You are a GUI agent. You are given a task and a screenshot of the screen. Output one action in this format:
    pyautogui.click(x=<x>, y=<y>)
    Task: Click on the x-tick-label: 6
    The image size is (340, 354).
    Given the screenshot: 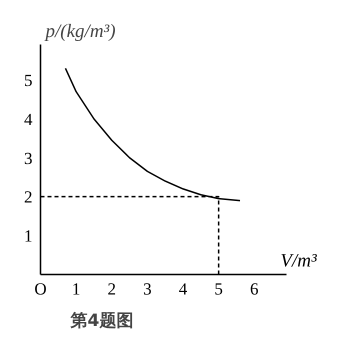 What is the action you would take?
    pyautogui.click(x=254, y=289)
    